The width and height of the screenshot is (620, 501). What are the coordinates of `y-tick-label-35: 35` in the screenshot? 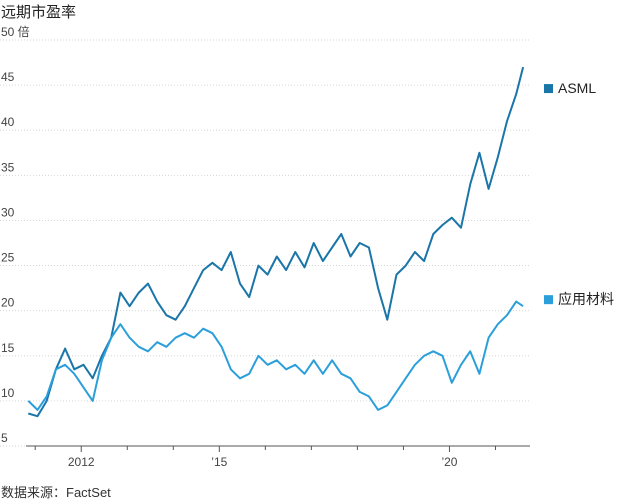 It's located at (8, 167).